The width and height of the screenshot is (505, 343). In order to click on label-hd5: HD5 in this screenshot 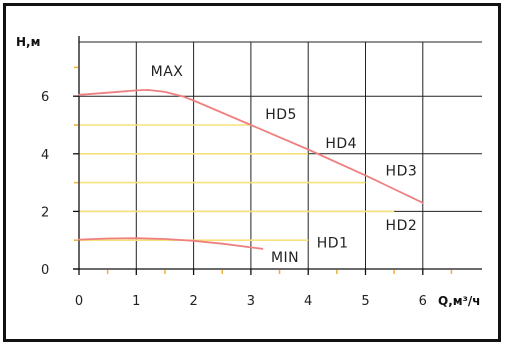, I will do `click(281, 115)`.